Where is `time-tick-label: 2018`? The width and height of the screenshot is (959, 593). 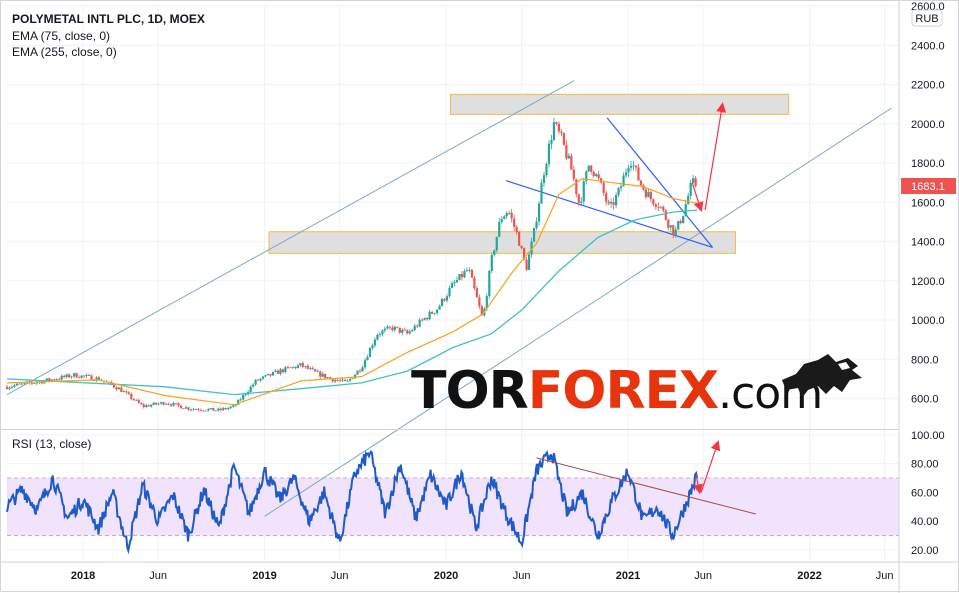
time-tick-label: 2018 is located at coordinates (83, 576).